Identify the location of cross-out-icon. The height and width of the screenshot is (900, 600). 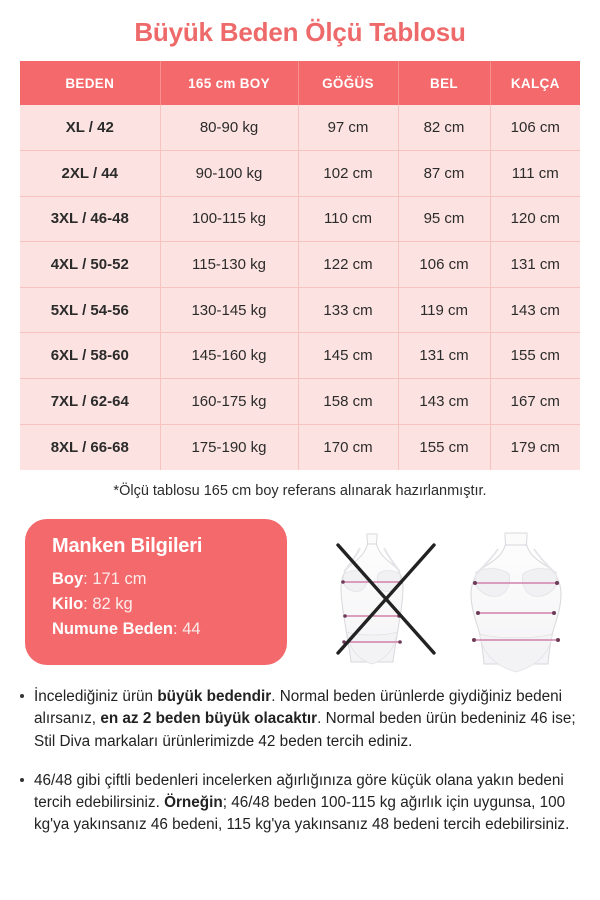
(386, 599).